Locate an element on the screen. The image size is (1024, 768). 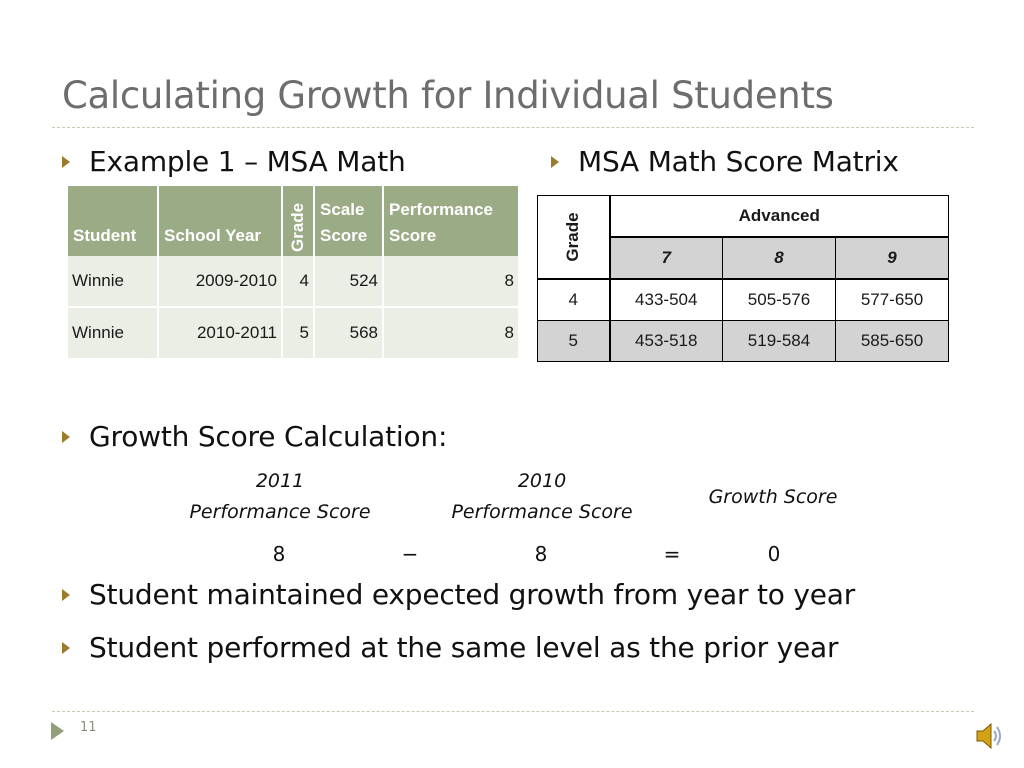
table-row: Winnie 2010-2011 5 568 8 is located at coordinates (293, 332).